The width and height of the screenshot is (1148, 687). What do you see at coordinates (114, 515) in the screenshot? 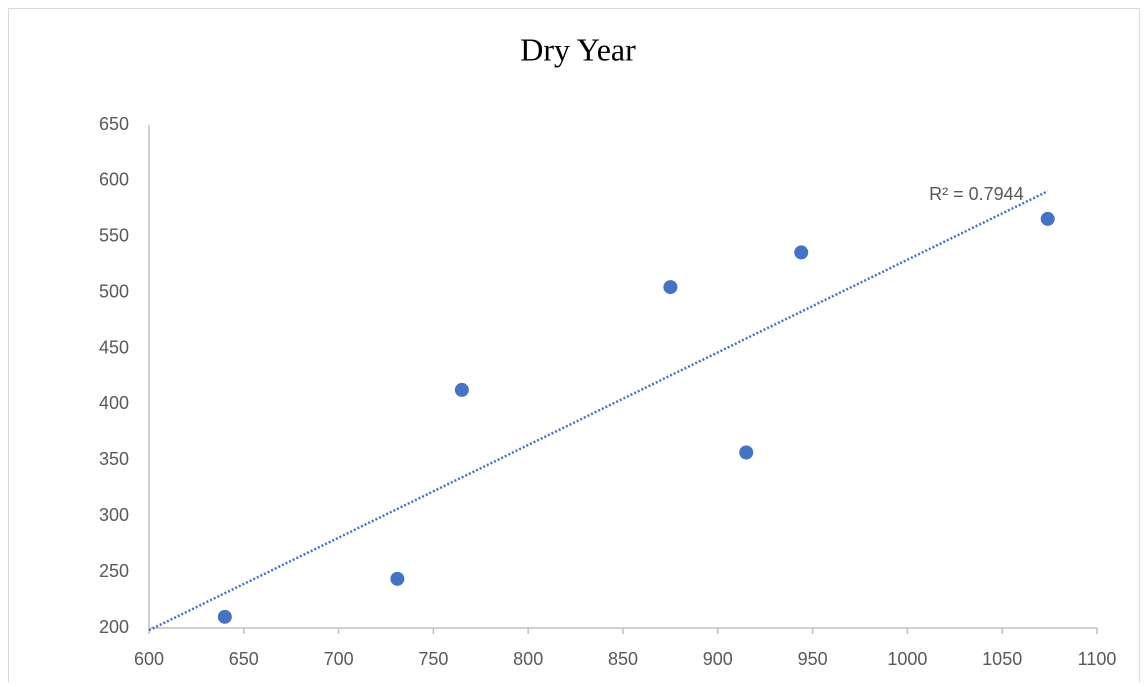
I see `y-tick-label: 300` at bounding box center [114, 515].